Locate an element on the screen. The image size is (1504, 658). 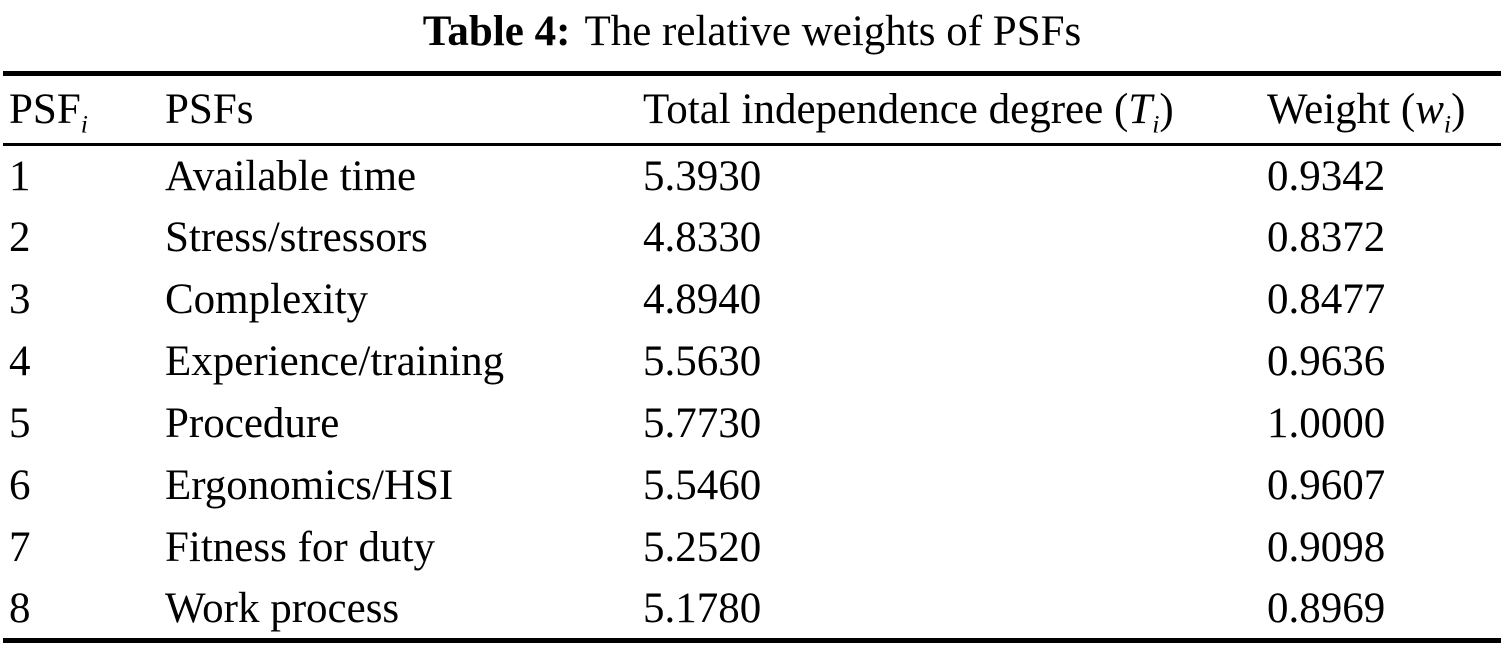
cell-psf-index: 8 is located at coordinates (20, 609).